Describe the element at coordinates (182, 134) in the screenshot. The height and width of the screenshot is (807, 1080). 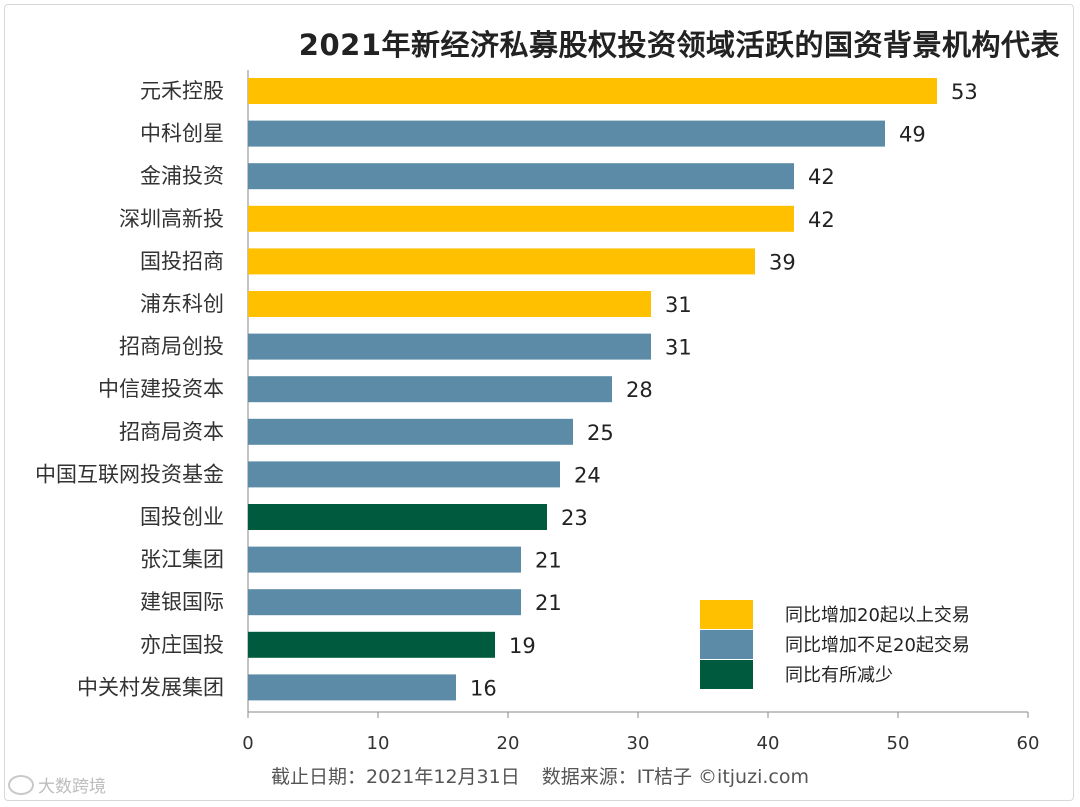
I see `category-label: 中科创星` at that location.